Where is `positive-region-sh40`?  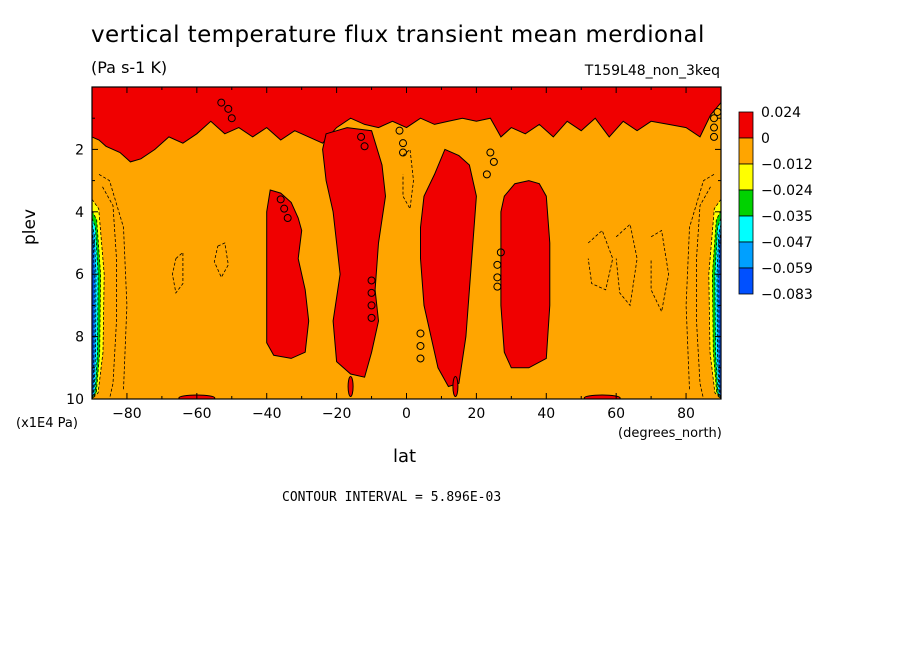
positive-region-sh40 is located at coordinates (288, 274).